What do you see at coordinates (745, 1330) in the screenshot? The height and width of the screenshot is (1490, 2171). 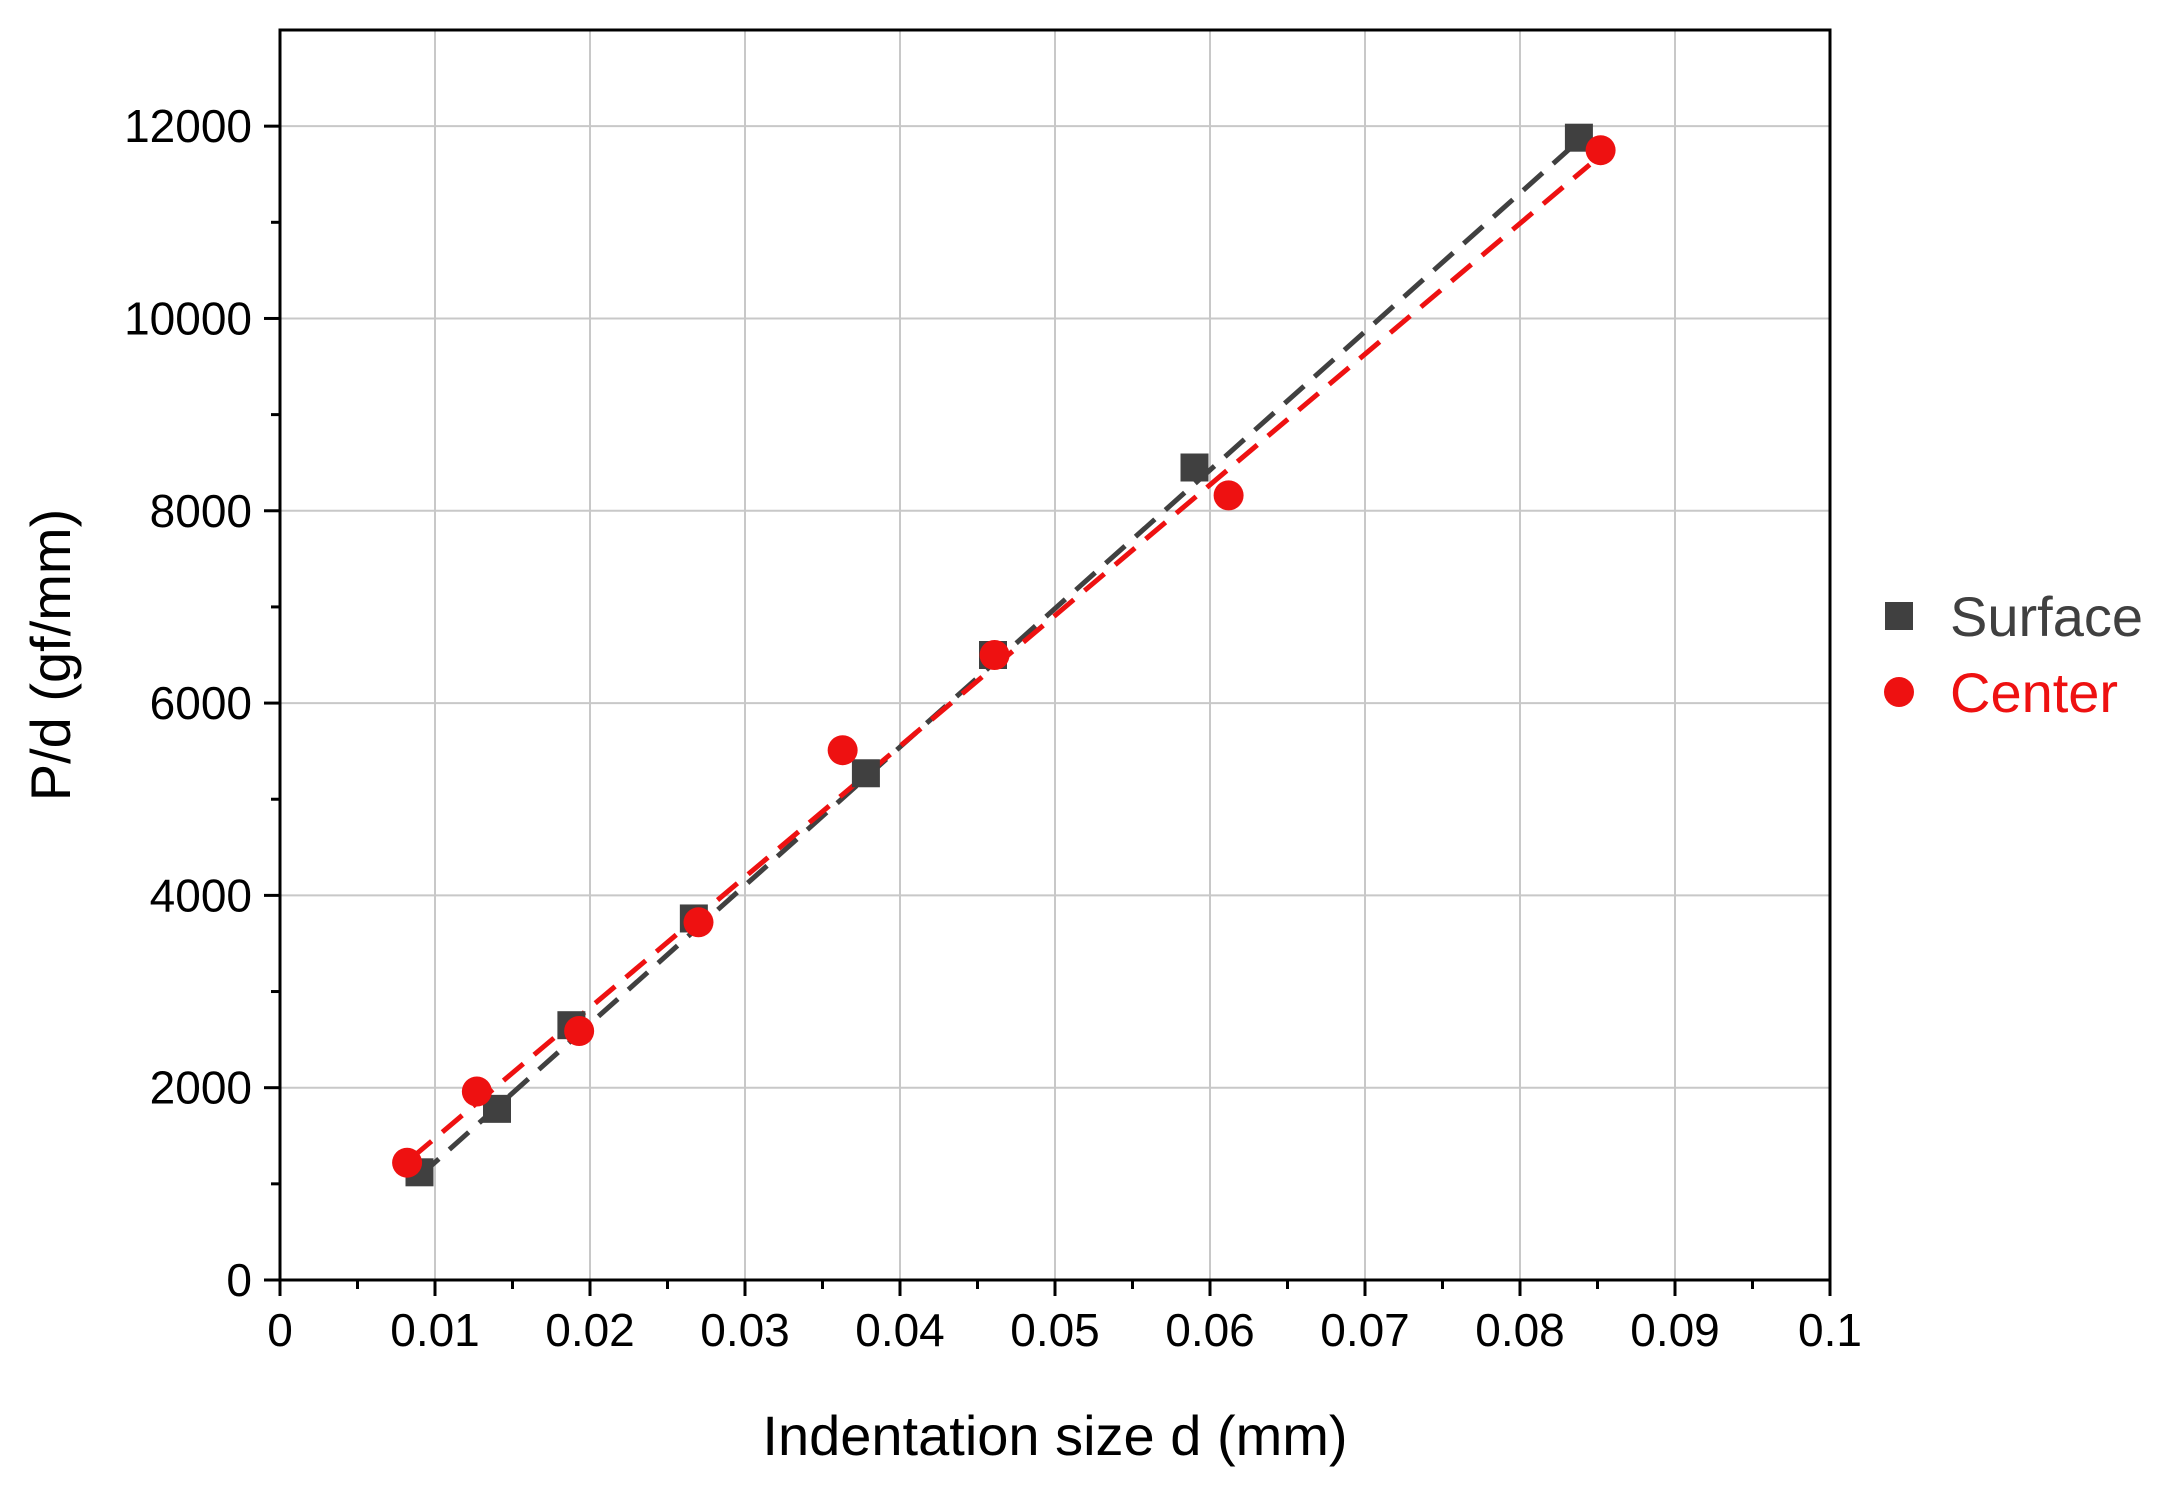 I see `x-tick-label: 0.03` at bounding box center [745, 1330].